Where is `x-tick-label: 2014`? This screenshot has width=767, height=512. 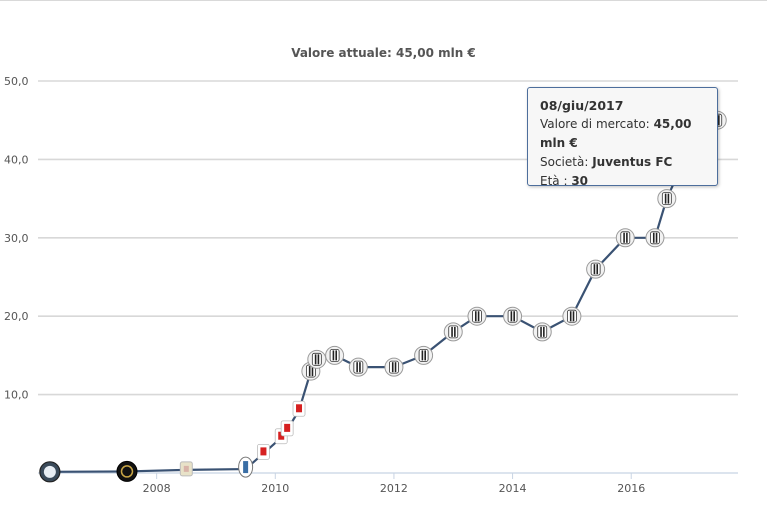 x-tick-label: 2014 is located at coordinates (513, 488).